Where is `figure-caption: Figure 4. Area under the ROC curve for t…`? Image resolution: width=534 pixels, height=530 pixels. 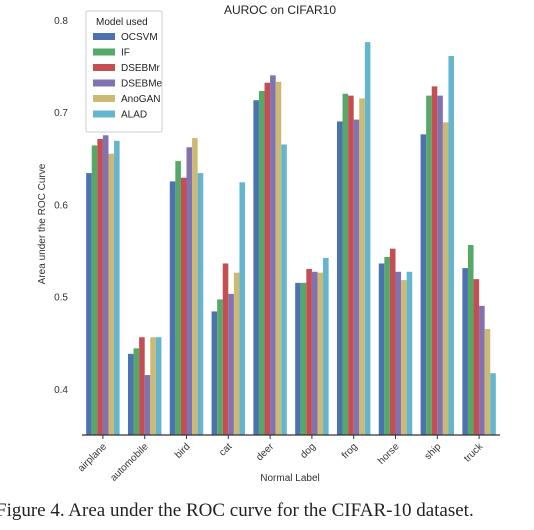 figure-caption: Figure 4. Area under the ROC curve for t… is located at coordinates (267, 510).